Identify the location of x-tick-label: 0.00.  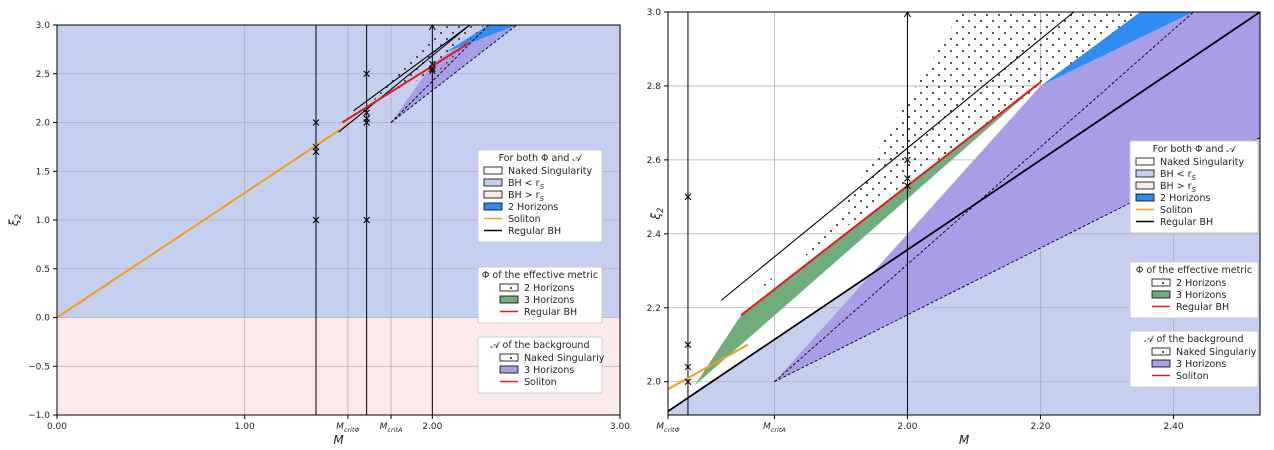
(57, 427).